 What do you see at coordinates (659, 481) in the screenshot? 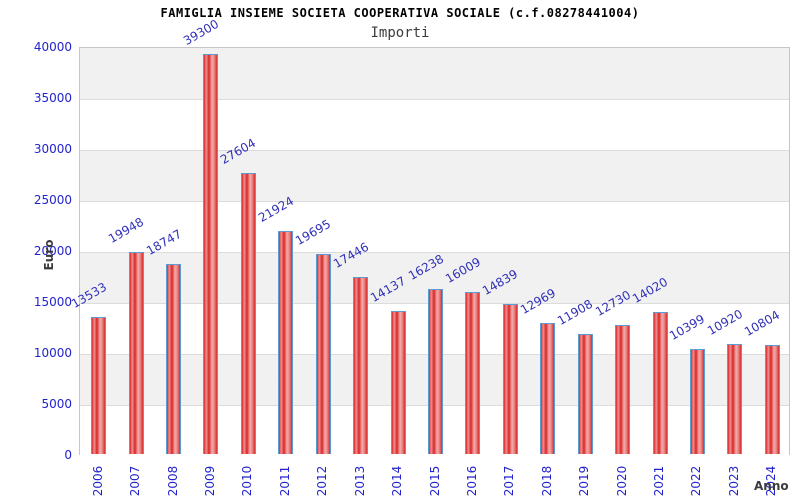
I see `x-tick-label: 2021` at bounding box center [659, 481].